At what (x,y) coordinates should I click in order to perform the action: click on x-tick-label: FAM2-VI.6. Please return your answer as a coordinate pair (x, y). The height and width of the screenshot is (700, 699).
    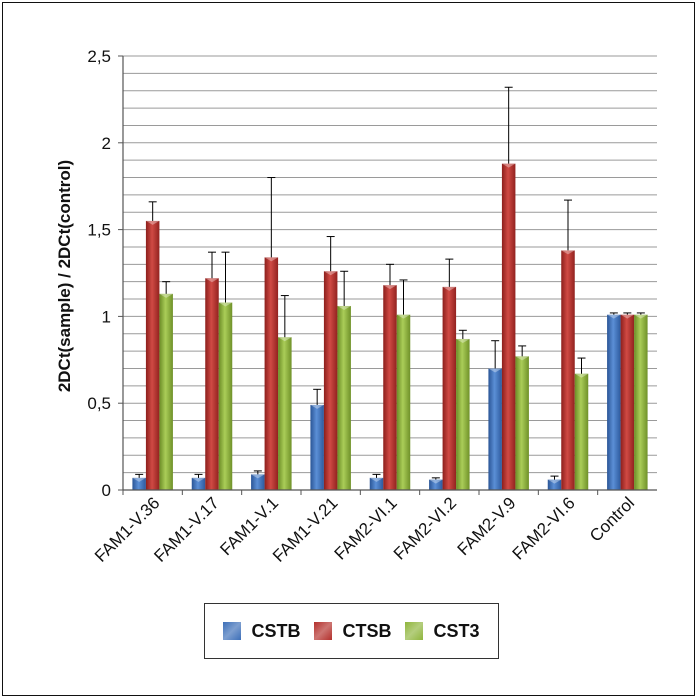
    Looking at the image, I should click on (544, 528).